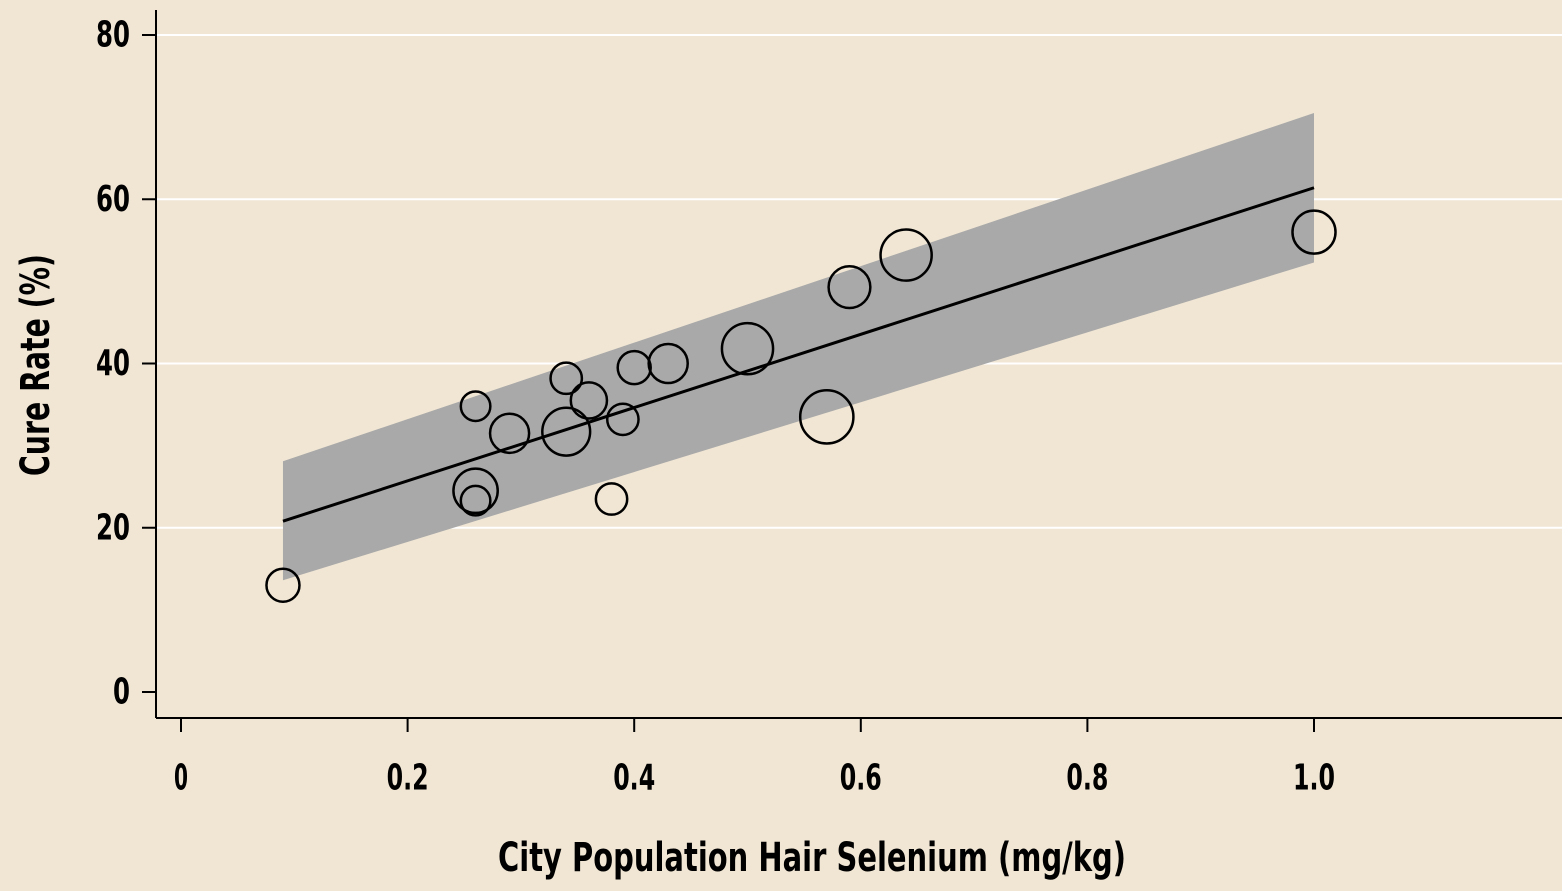 The image size is (1562, 891). What do you see at coordinates (113, 35) in the screenshot?
I see `y-tick-label: 80` at bounding box center [113, 35].